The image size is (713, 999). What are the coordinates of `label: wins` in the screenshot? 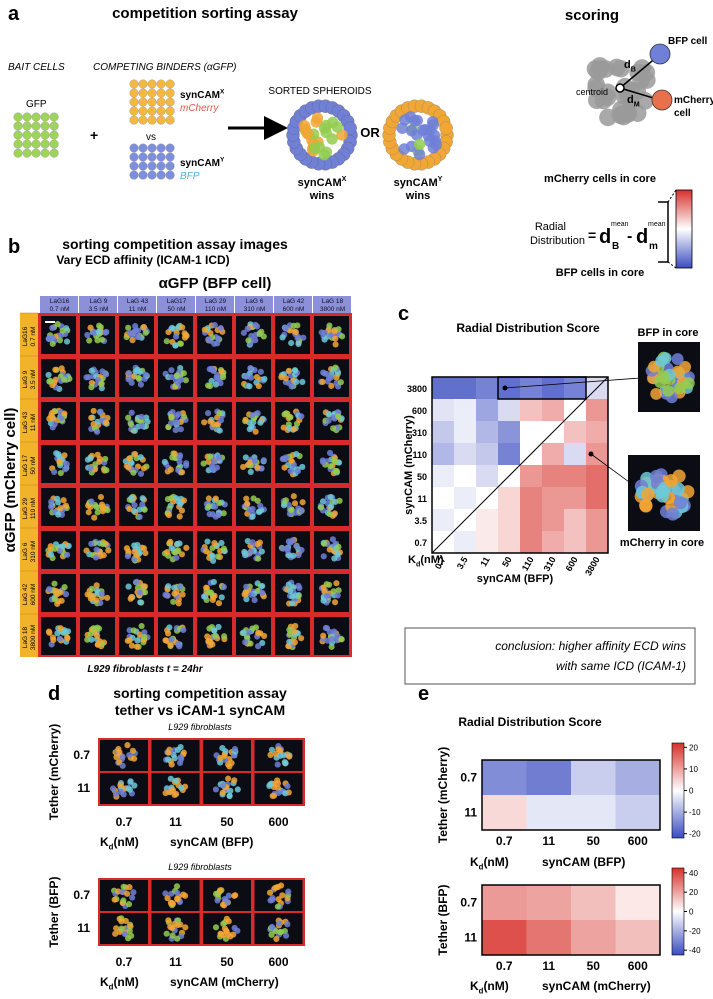 It's located at (417, 196).